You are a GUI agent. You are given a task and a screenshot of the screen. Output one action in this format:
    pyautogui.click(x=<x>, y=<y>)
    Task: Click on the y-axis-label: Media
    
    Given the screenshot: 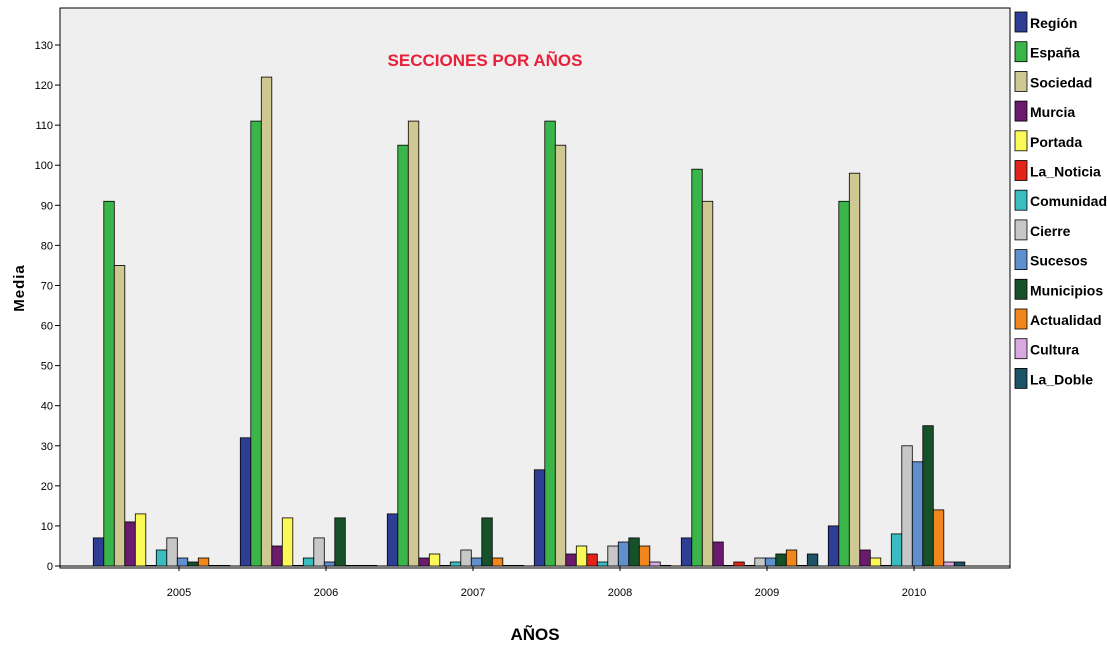 What is the action you would take?
    pyautogui.click(x=19, y=288)
    